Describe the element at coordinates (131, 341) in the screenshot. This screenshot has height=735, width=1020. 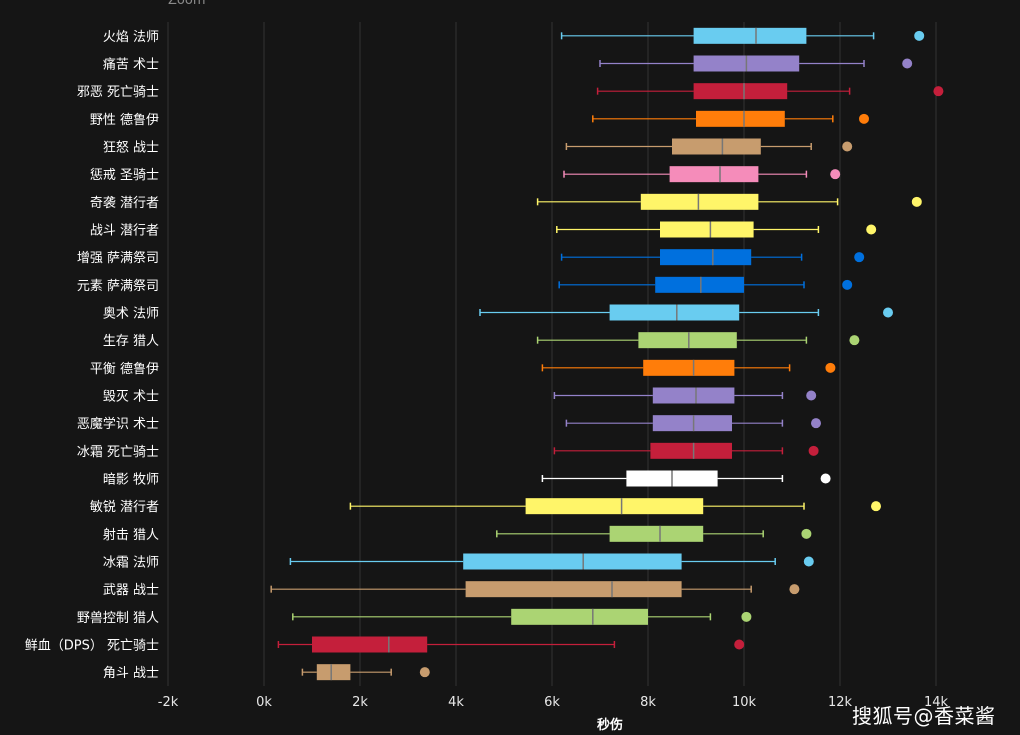
I see `category-label: 生存 猎人` at that location.